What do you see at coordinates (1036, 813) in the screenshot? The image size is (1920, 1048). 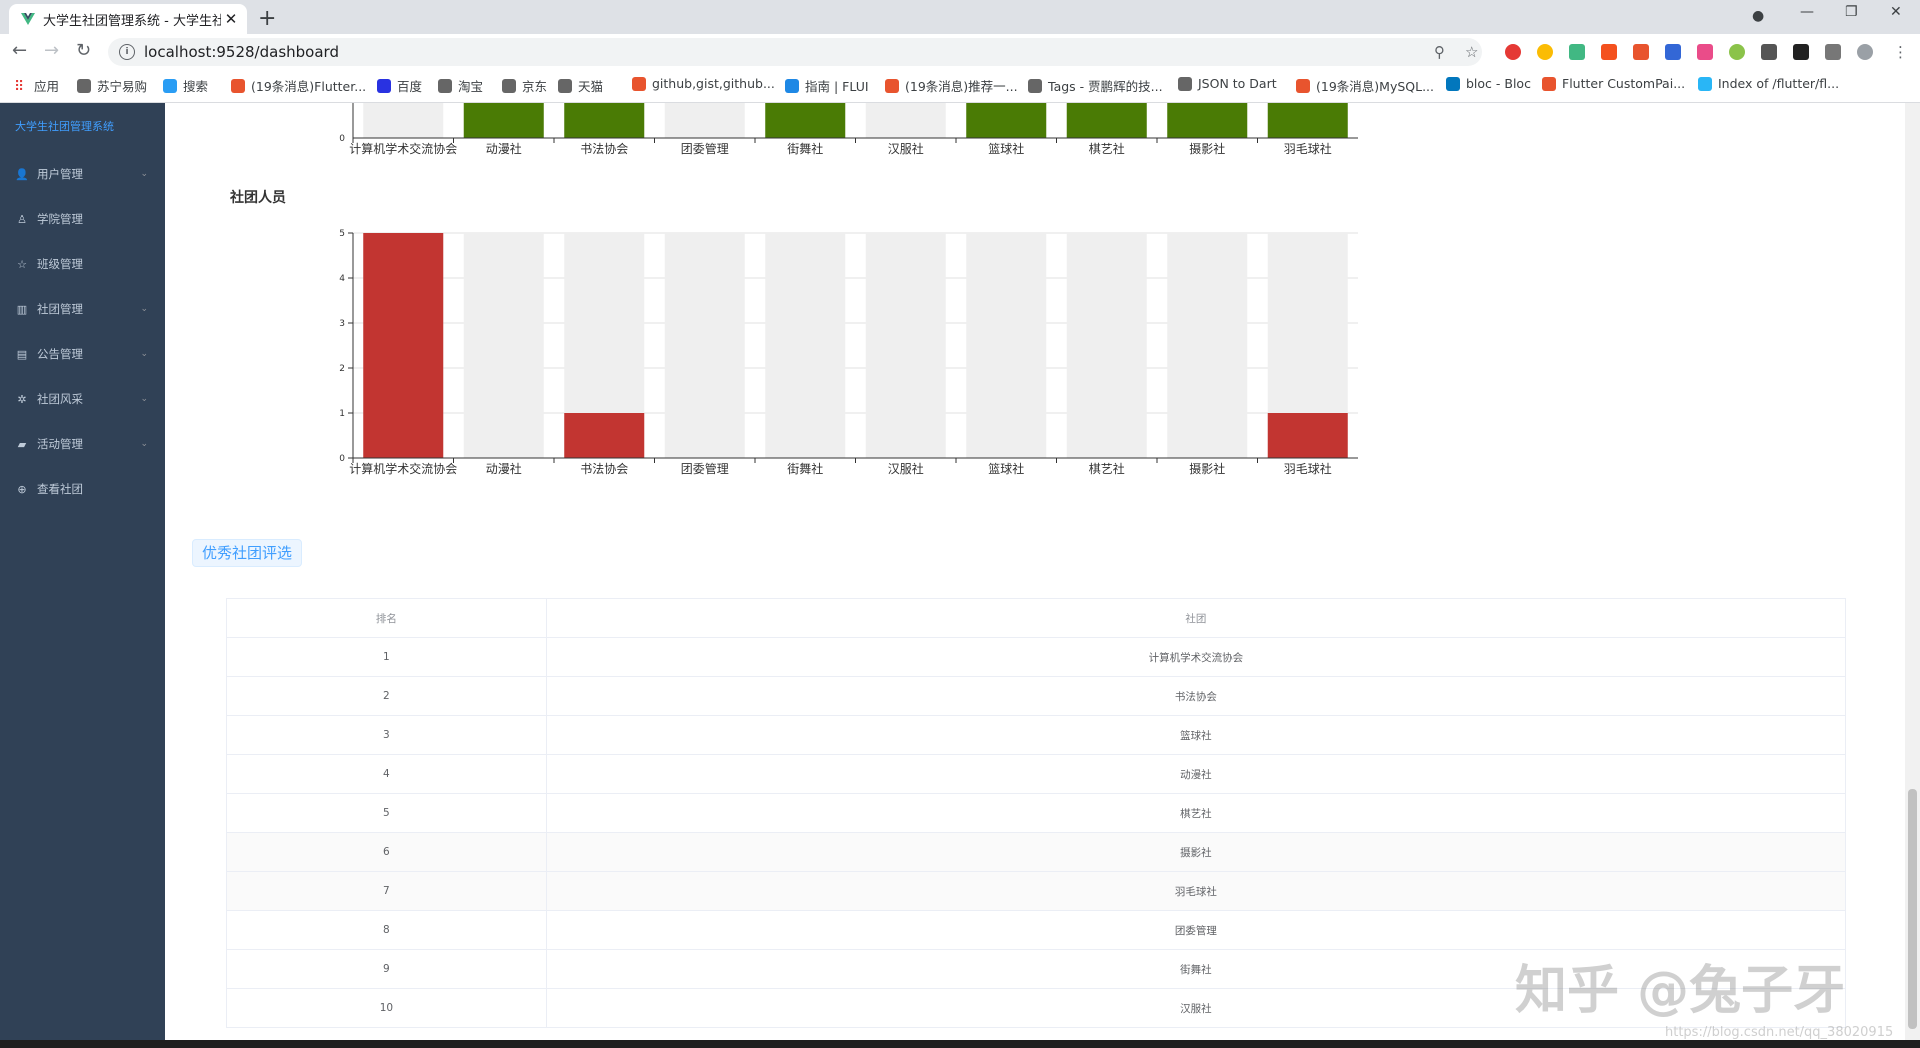 I see `table-row: 5 棋艺社` at bounding box center [1036, 813].